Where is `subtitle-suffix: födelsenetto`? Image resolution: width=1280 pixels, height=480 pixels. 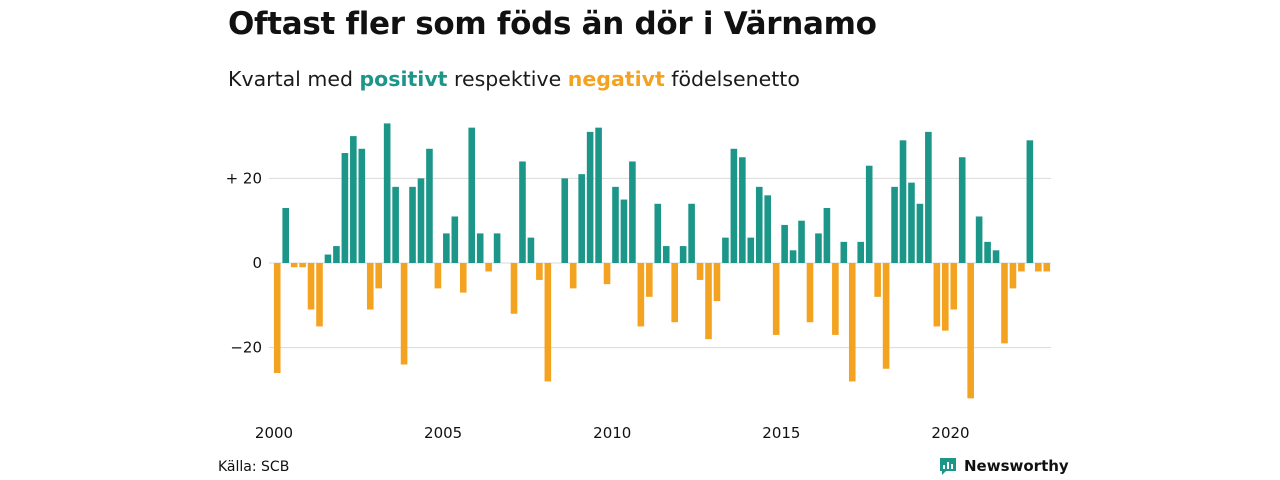 subtitle-suffix: födelsenetto is located at coordinates (732, 79).